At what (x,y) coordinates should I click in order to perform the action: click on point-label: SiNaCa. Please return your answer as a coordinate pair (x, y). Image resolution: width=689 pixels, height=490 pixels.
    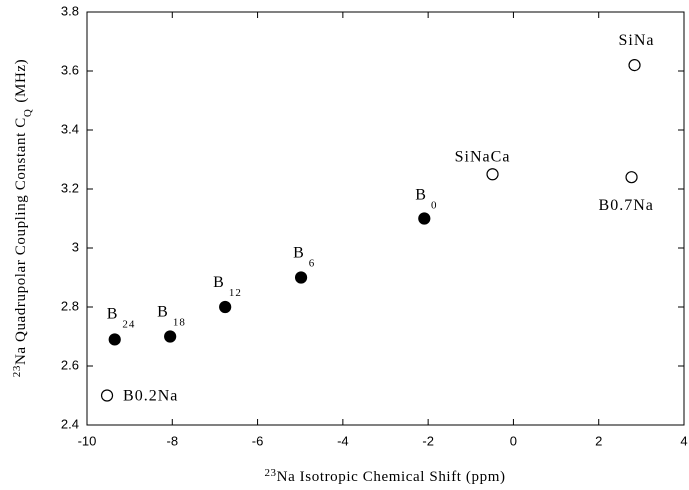
    Looking at the image, I should click on (483, 156).